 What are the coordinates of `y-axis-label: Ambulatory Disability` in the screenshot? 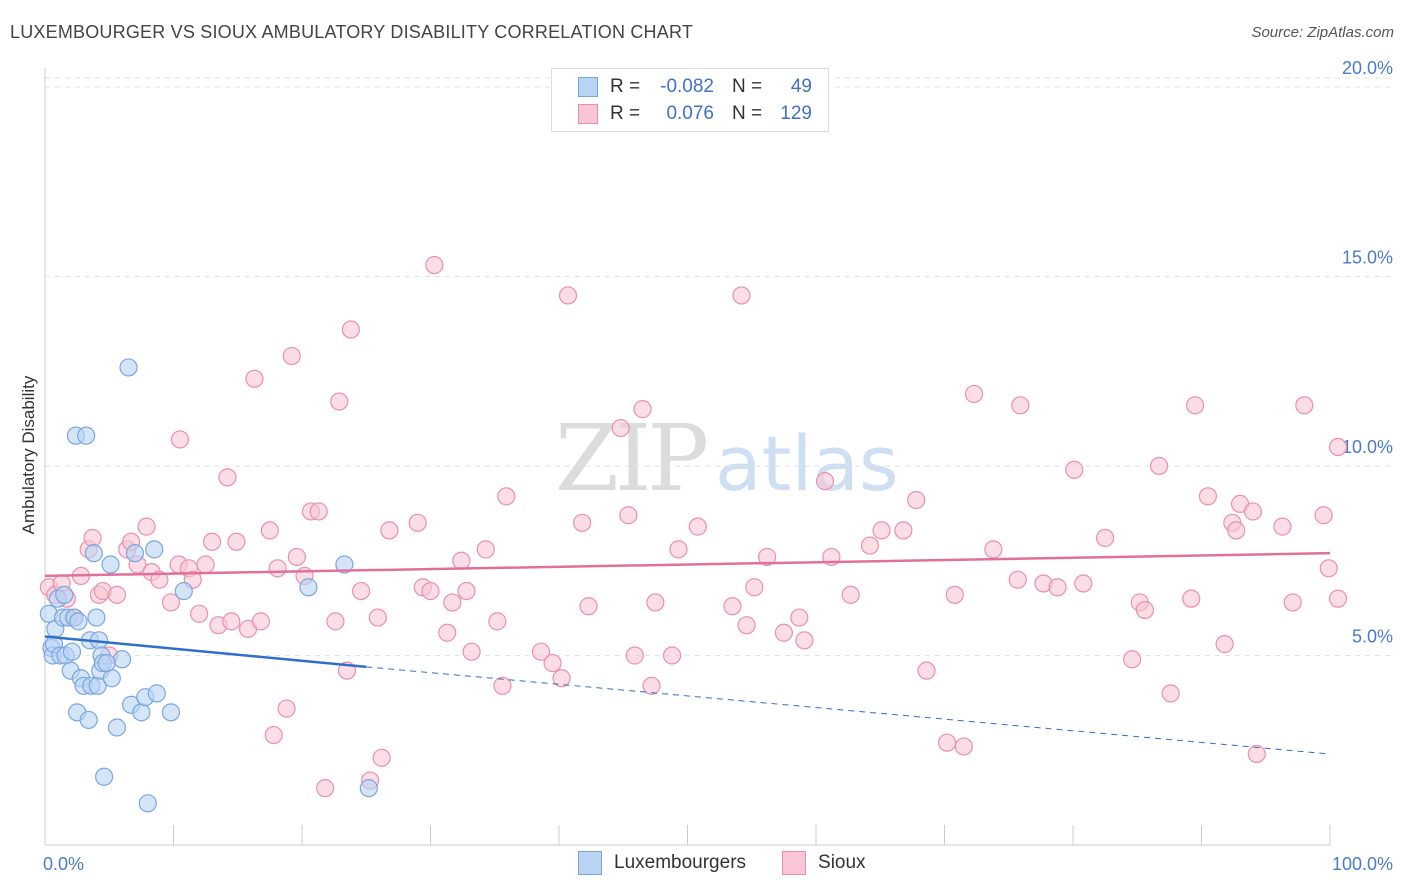 It's located at (28, 454).